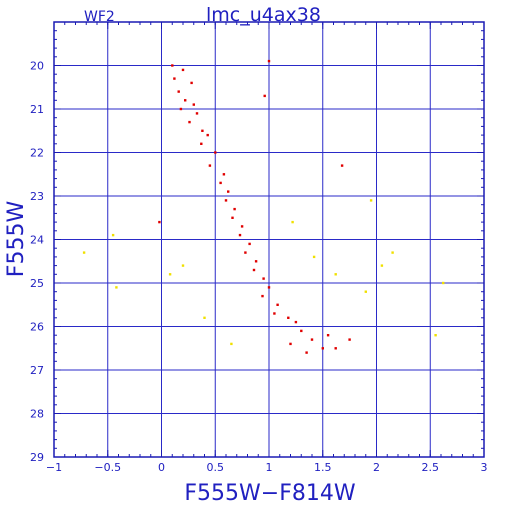  Describe the element at coordinates (37, 196) in the screenshot. I see `y-tick-label: 23` at that location.